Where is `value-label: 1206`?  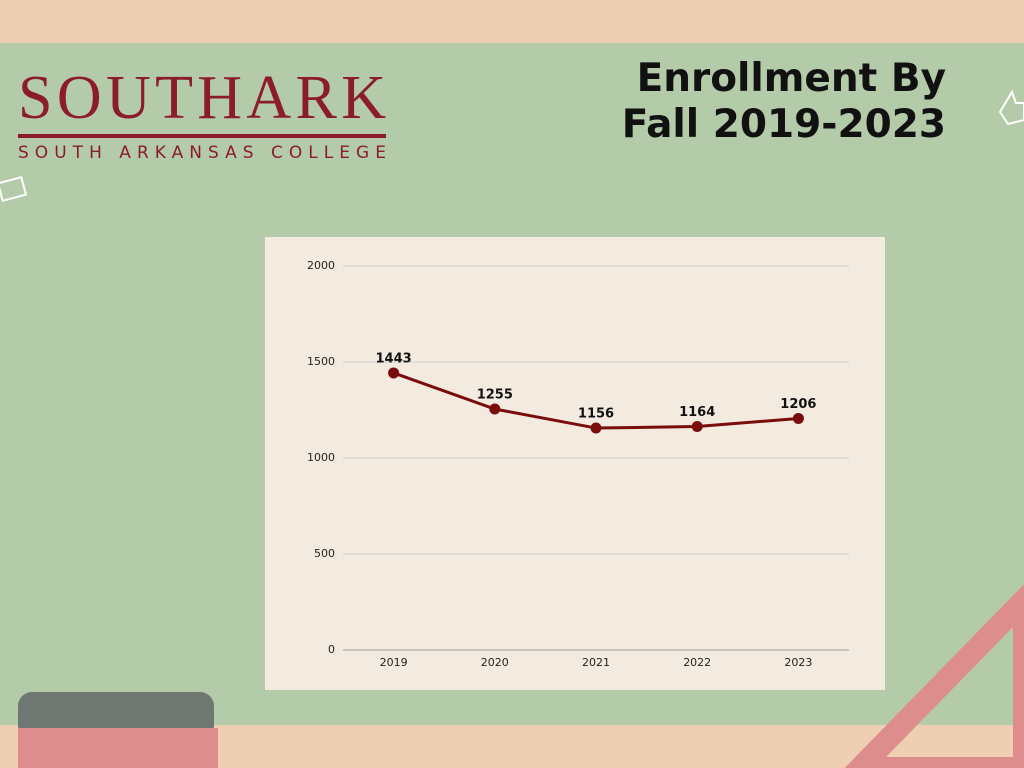 value-label: 1206 is located at coordinates (798, 404).